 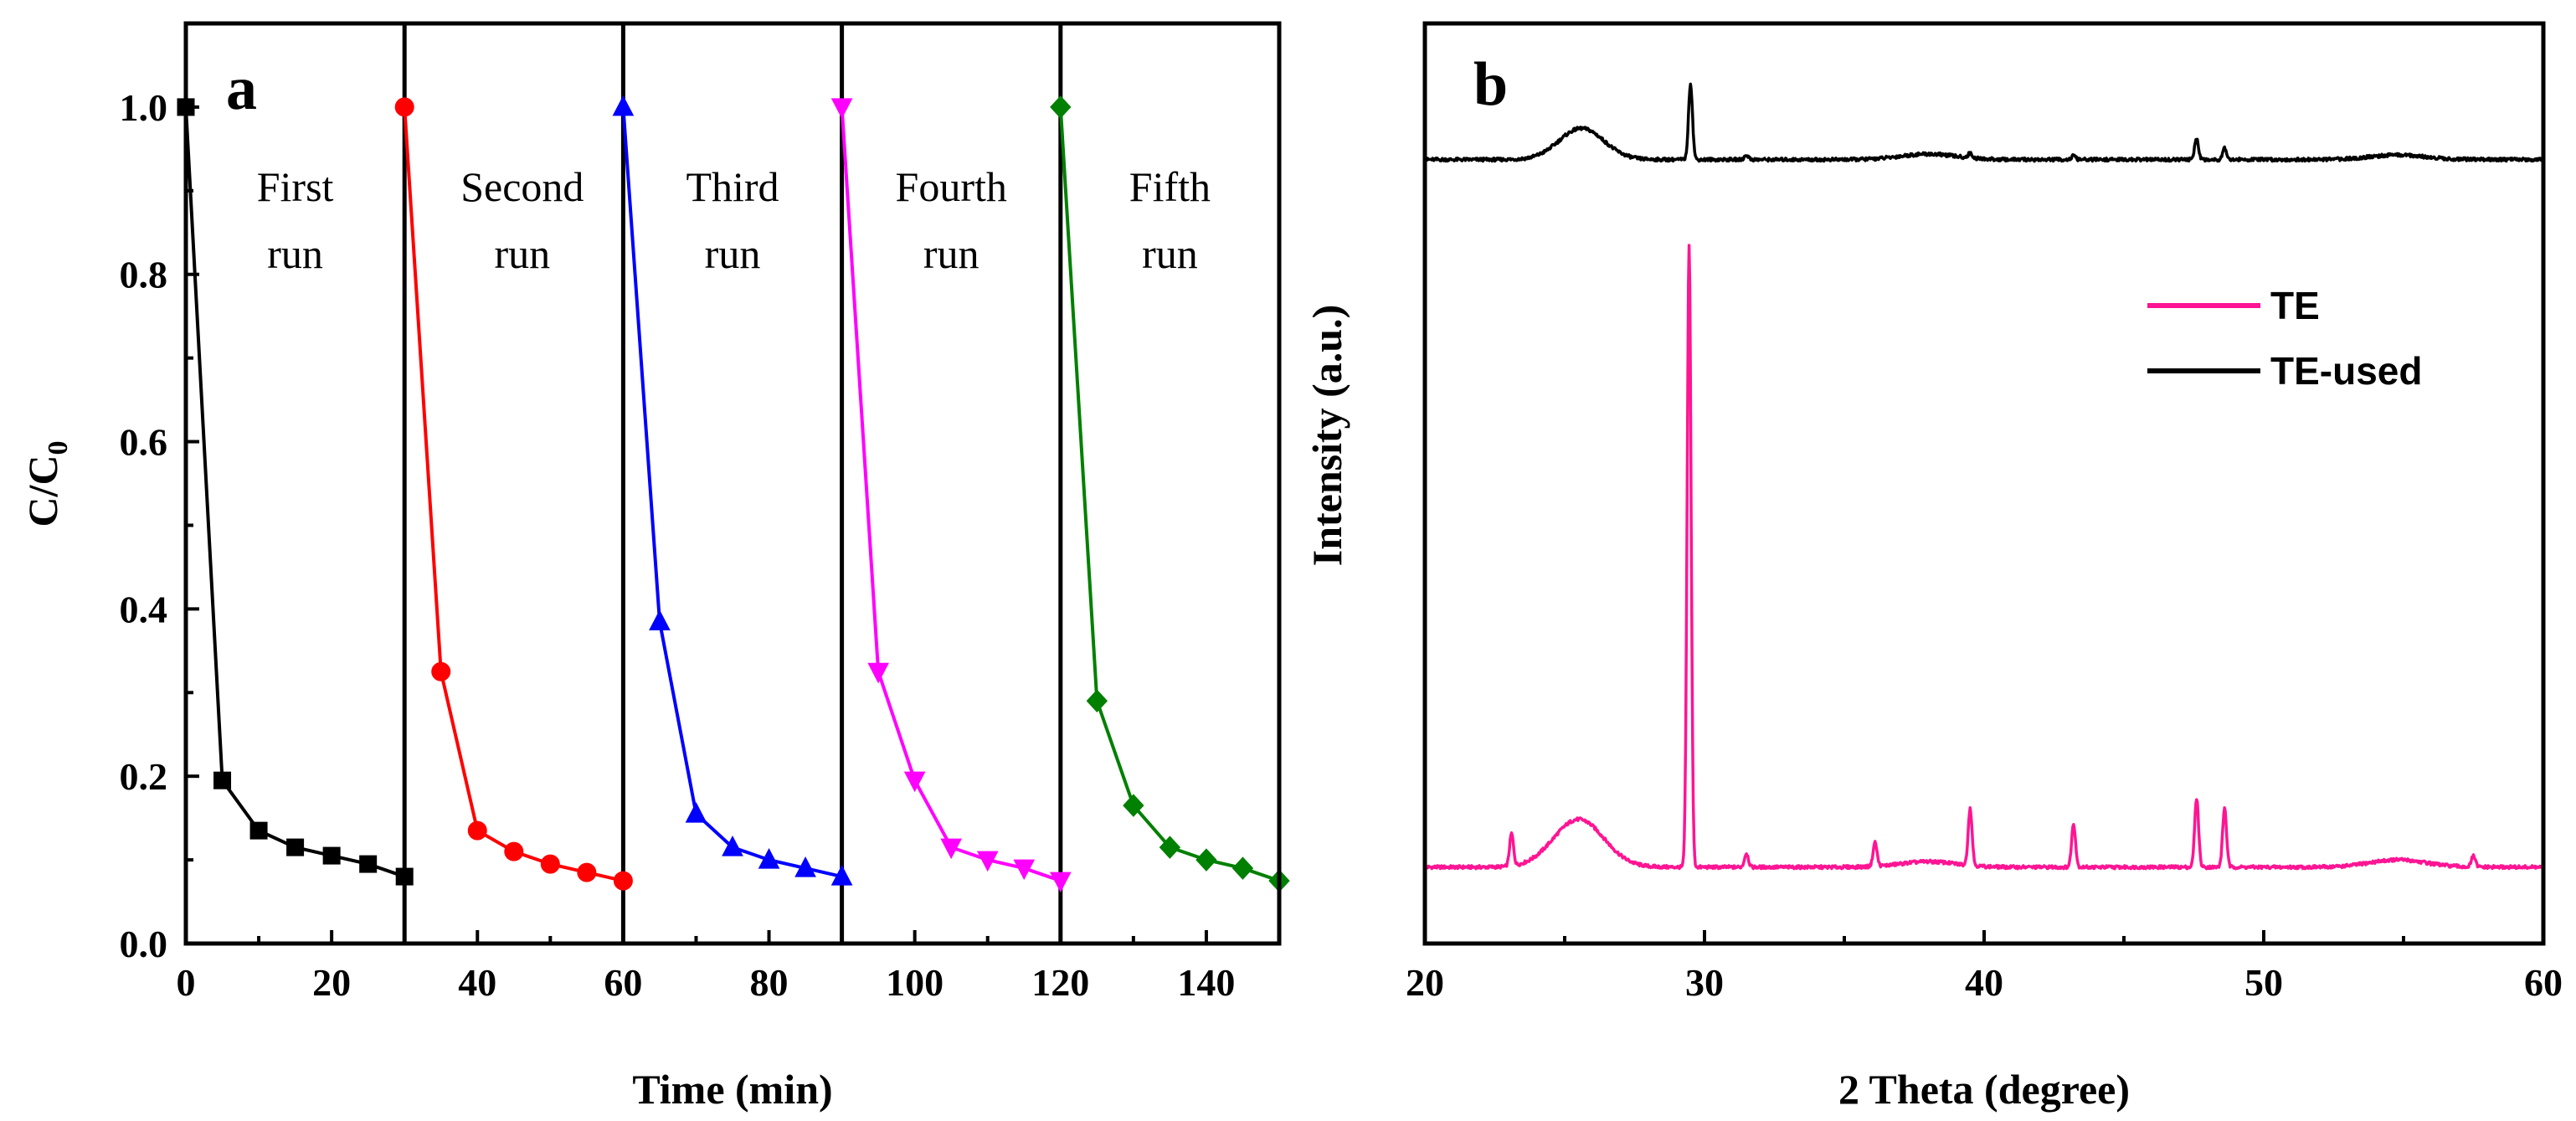 I want to click on panel-a-x-tick-label: 100, so click(x=915, y=983).